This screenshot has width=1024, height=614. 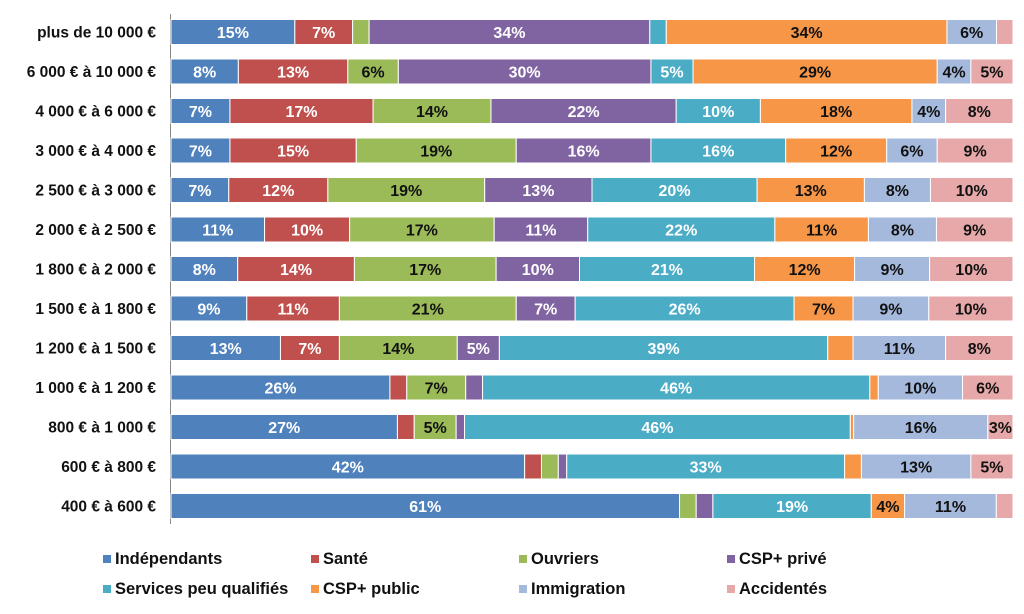 I want to click on data-label: 33%, so click(x=706, y=468).